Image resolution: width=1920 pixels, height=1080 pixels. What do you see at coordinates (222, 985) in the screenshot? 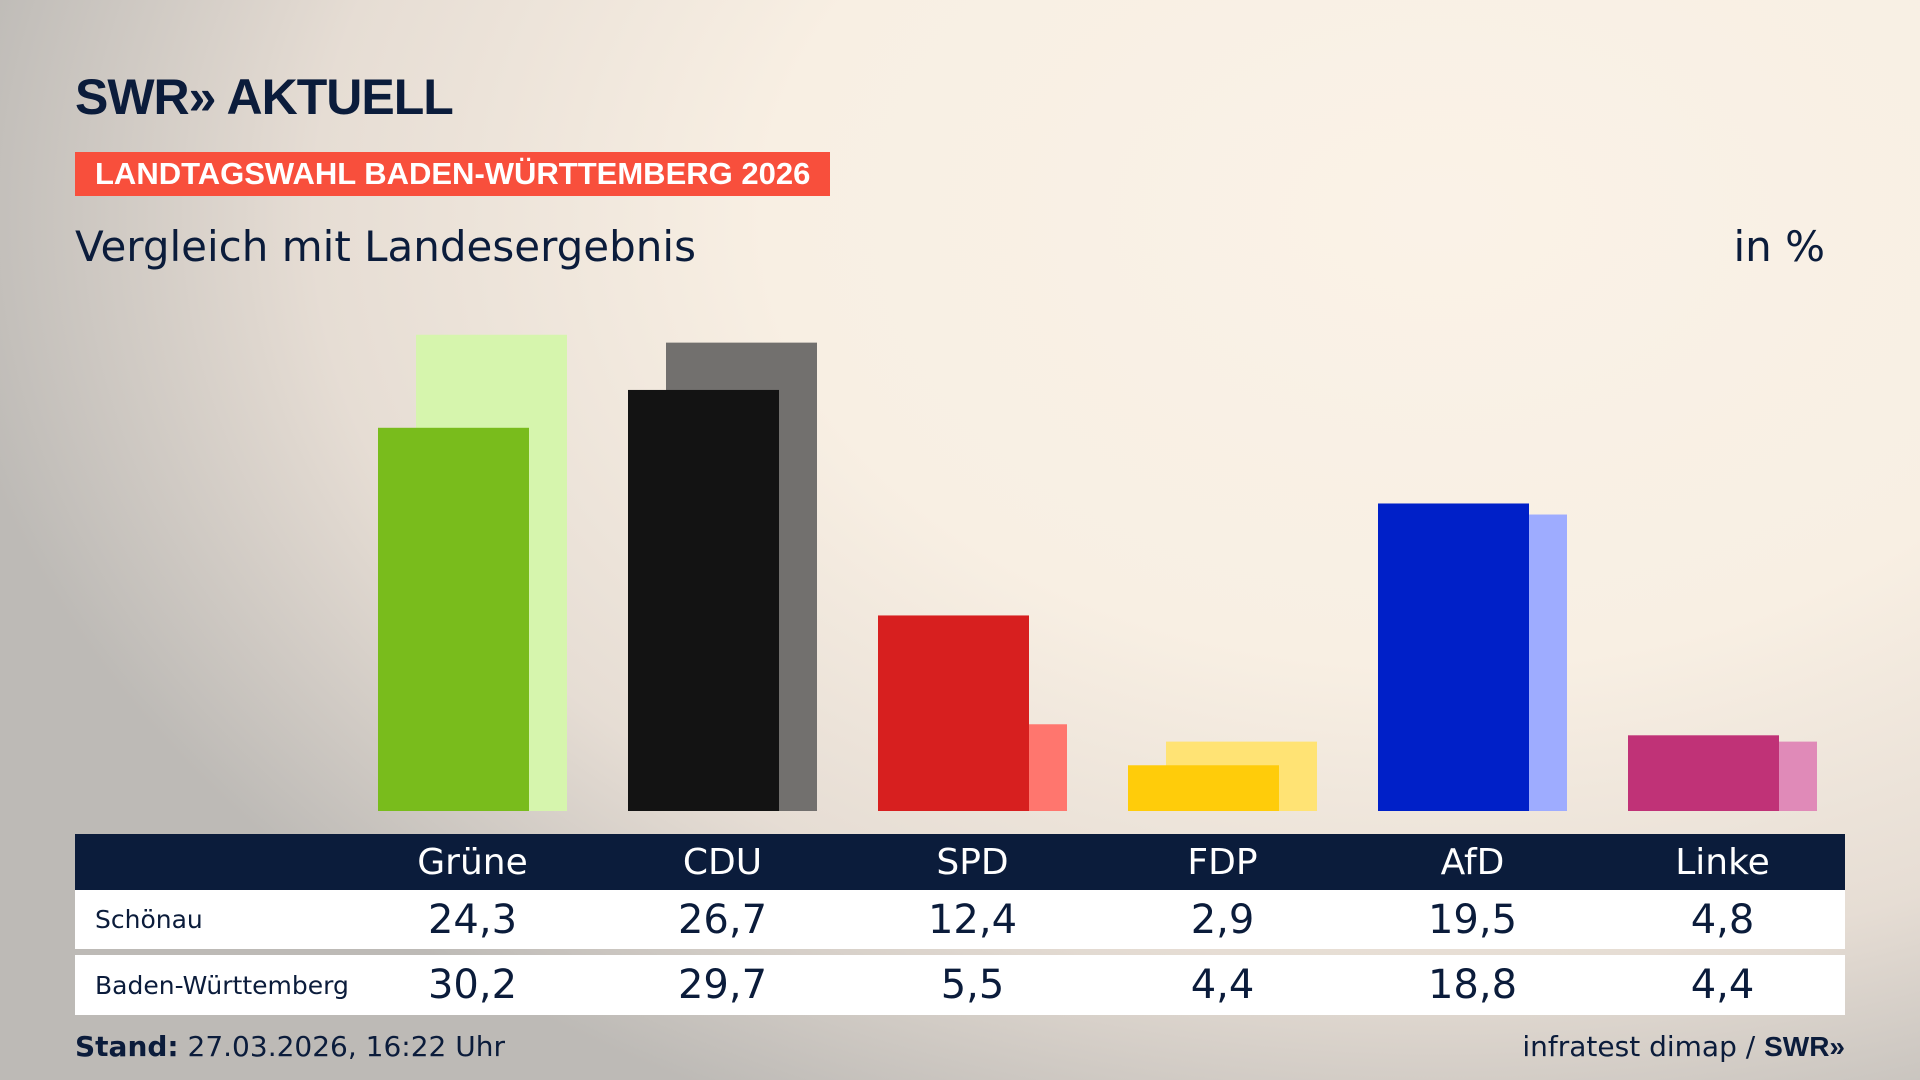
I see `row-label: Baden-Württemberg` at bounding box center [222, 985].